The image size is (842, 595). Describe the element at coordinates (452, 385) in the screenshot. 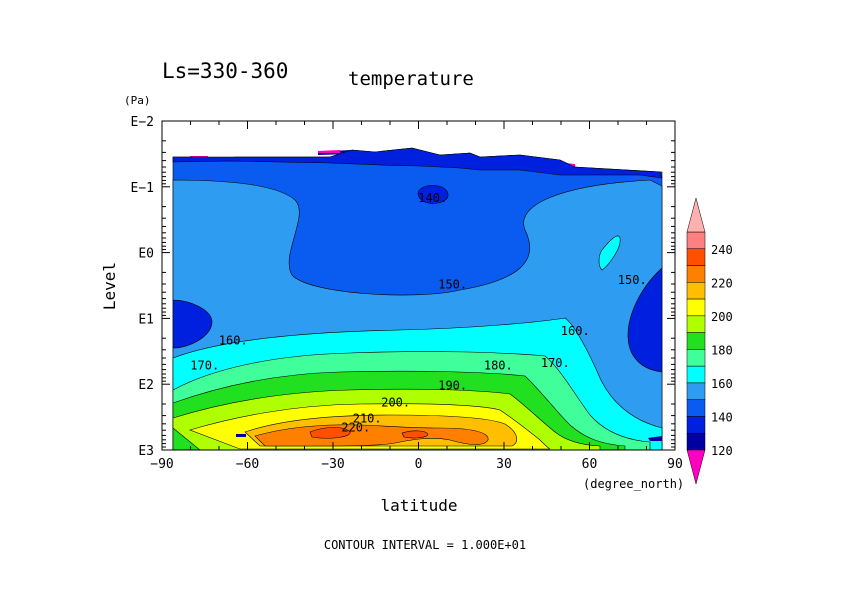

I see `contour-label: 190.` at that location.